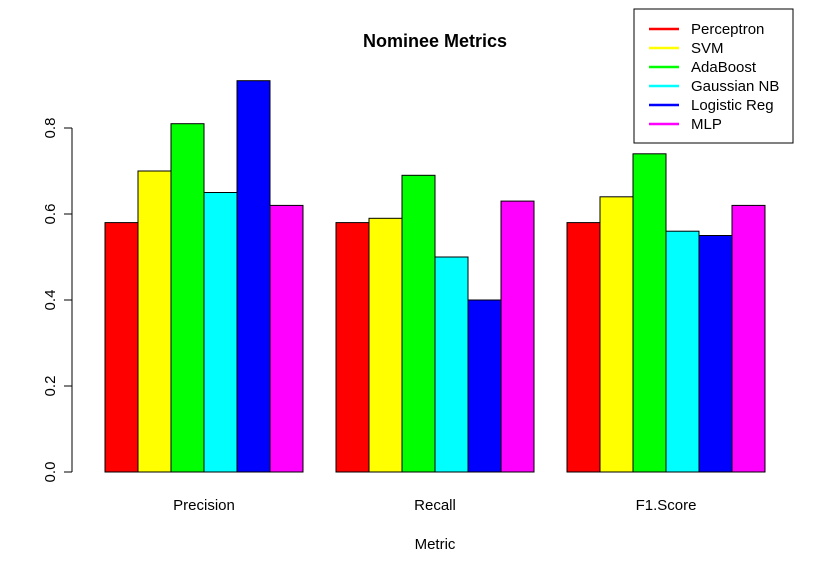 This screenshot has width=832, height=579. I want to click on legend-label: MLP, so click(706, 124).